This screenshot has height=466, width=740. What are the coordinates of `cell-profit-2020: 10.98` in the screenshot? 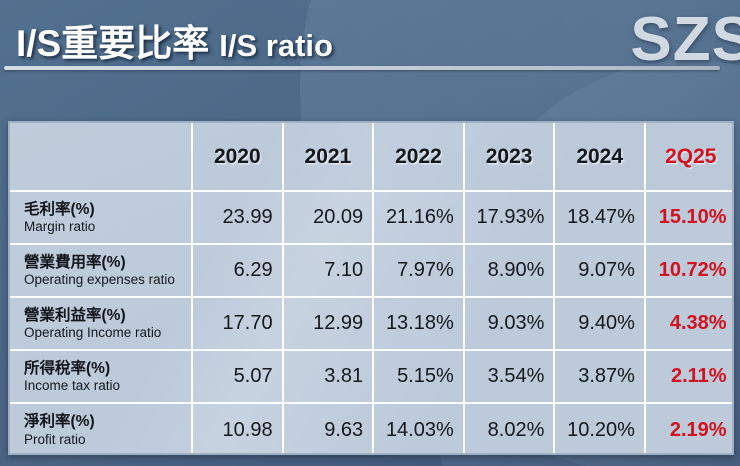 It's located at (238, 428).